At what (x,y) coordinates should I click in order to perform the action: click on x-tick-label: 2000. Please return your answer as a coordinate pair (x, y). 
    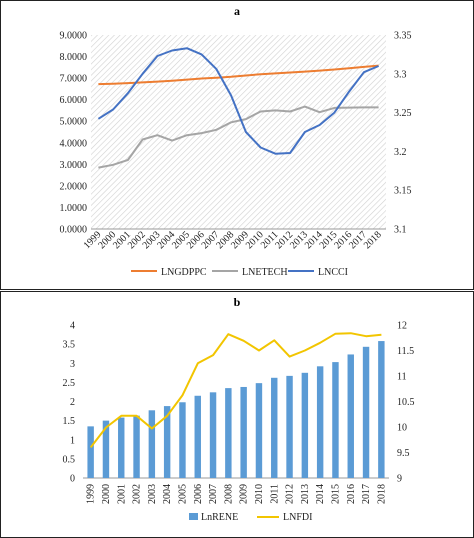
    Looking at the image, I should click on (106, 494).